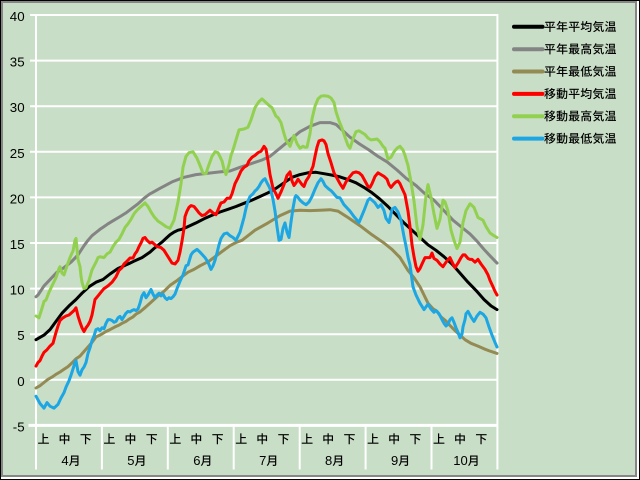 The image size is (640, 480). Describe the element at coordinates (328, 460) in the screenshot. I see `svg-text: 8` at that location.